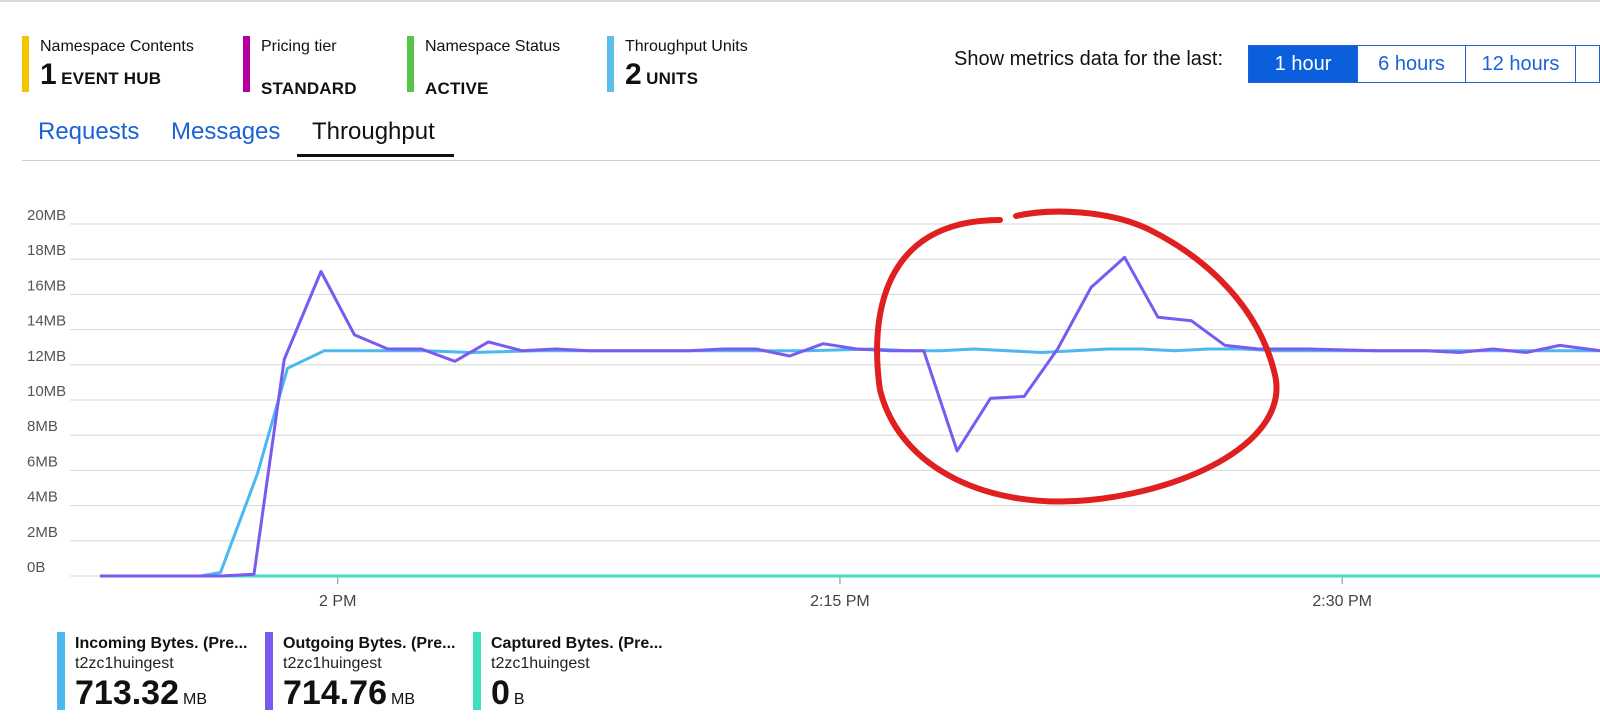  What do you see at coordinates (42, 426) in the screenshot?
I see `y-tick-label: 8MB` at bounding box center [42, 426].